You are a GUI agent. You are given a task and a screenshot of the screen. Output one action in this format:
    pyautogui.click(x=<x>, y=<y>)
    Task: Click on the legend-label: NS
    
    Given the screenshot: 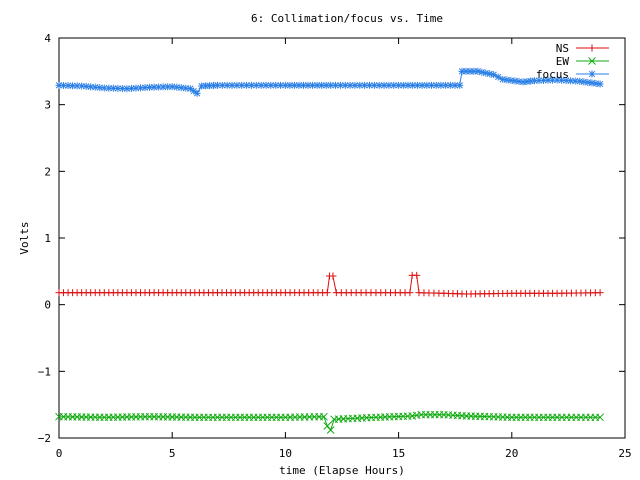 What is the action you would take?
    pyautogui.click(x=562, y=48)
    